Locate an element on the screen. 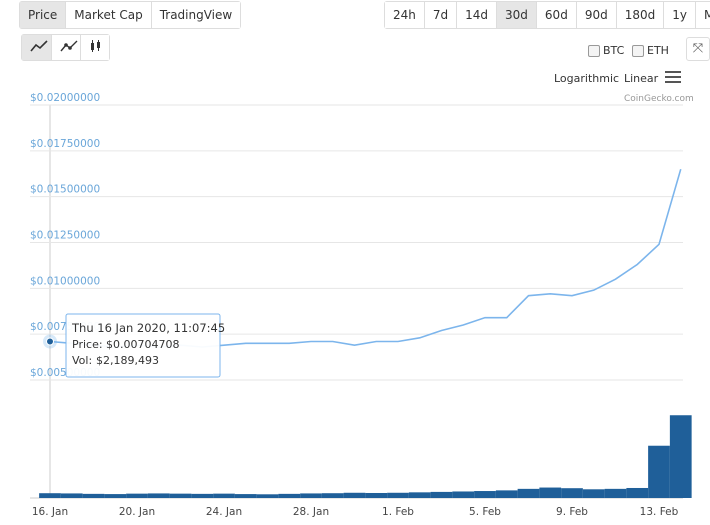  y-tick-label: $0.02000000 is located at coordinates (65, 98).